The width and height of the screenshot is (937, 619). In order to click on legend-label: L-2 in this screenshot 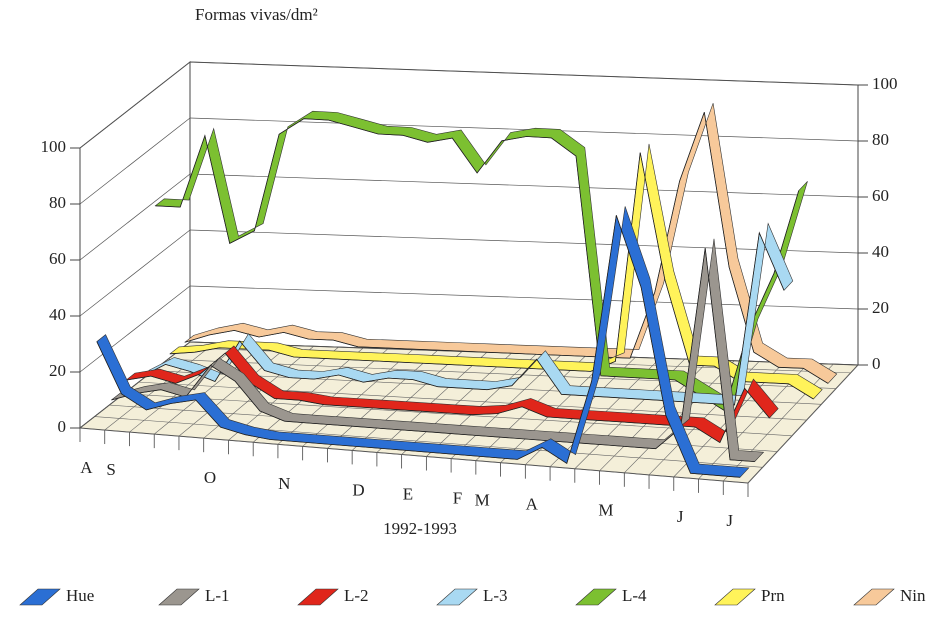, I will do `click(356, 595)`.